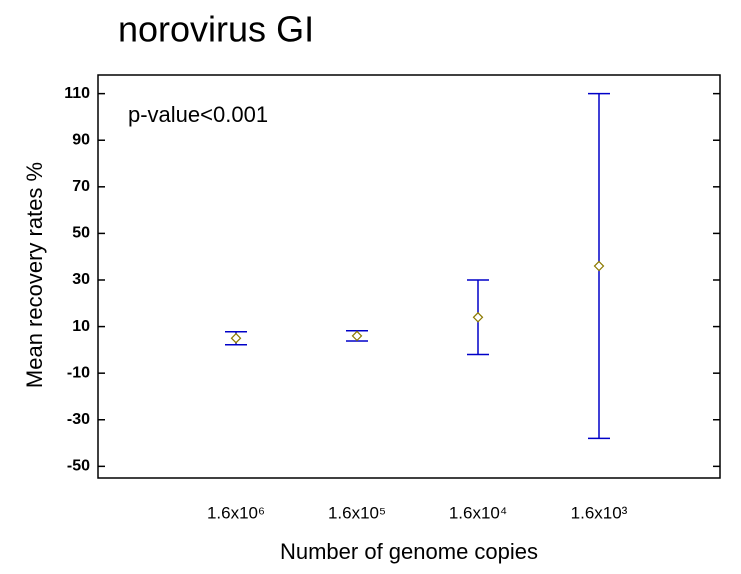 The image size is (741, 574). I want to click on x-tick-label: 1.6x10³, so click(599, 512).